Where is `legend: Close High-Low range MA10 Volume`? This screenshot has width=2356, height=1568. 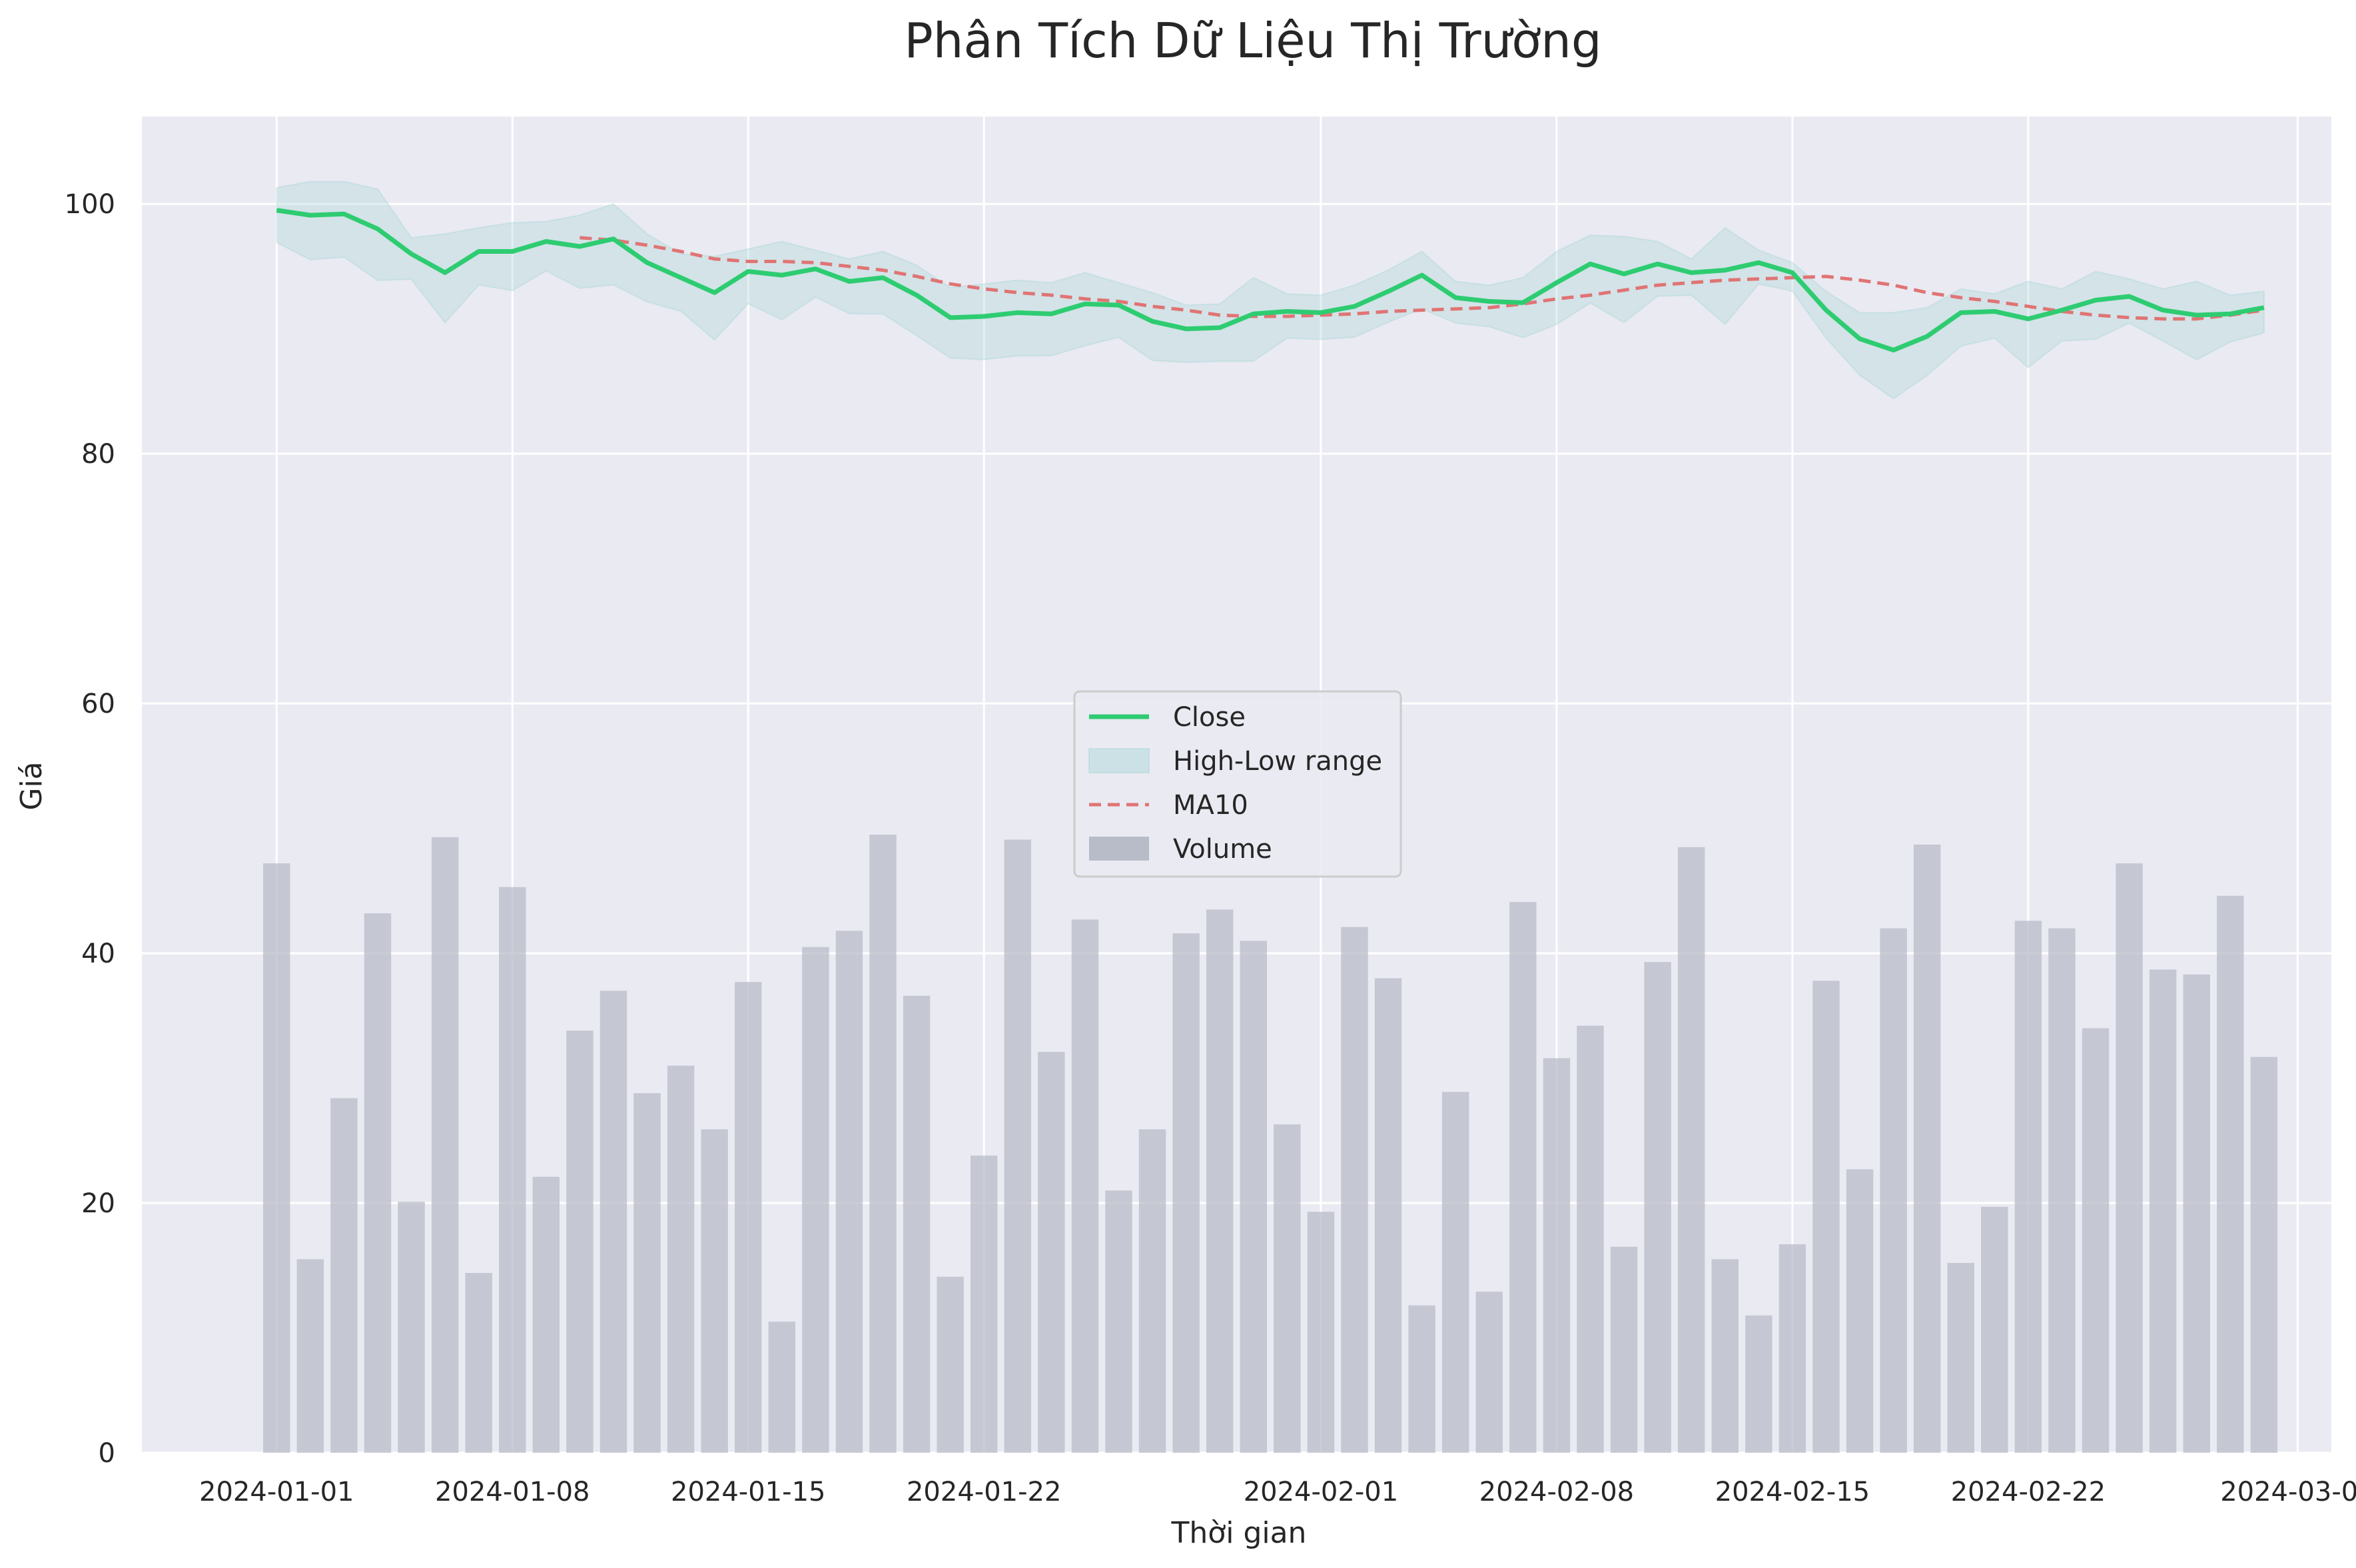
legend: Close High-Low range MA10 Volume is located at coordinates (1237, 784).